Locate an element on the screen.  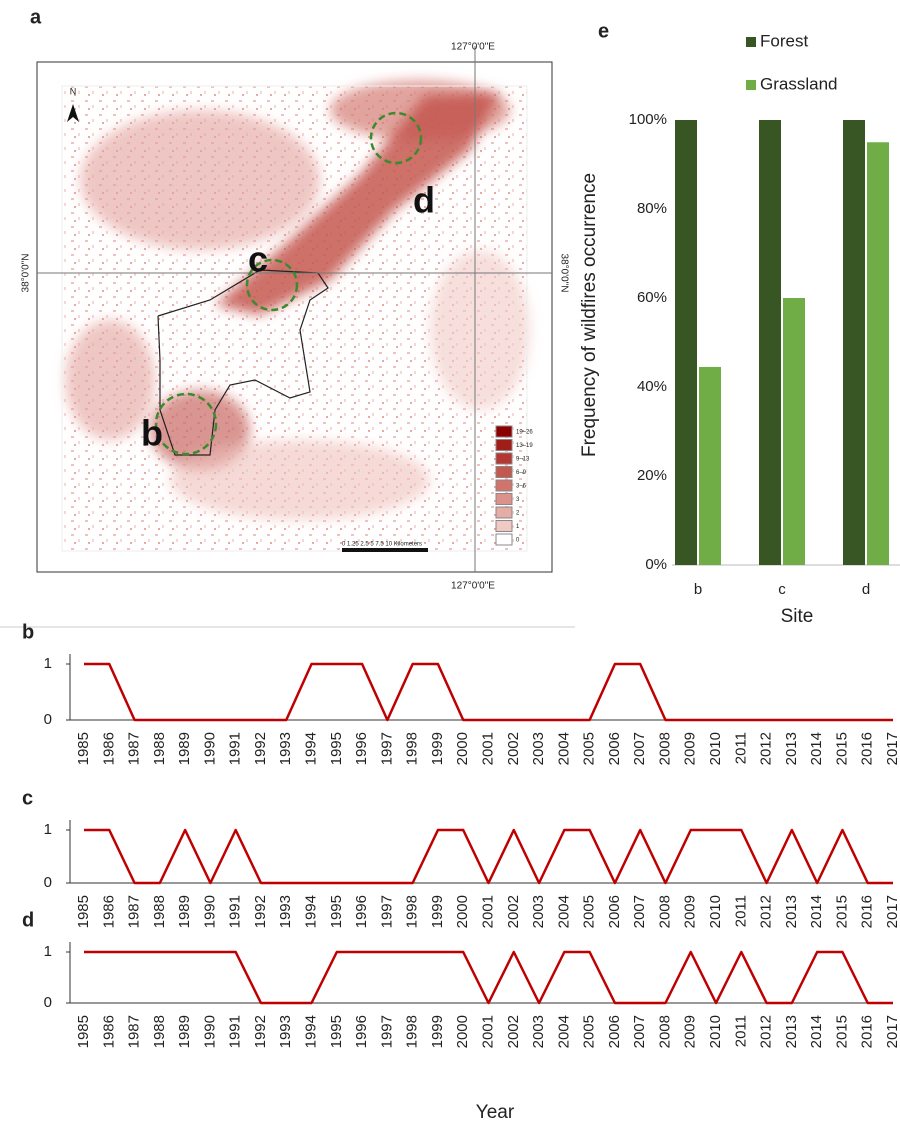
y-tick-label: 100% is located at coordinates (648, 119).